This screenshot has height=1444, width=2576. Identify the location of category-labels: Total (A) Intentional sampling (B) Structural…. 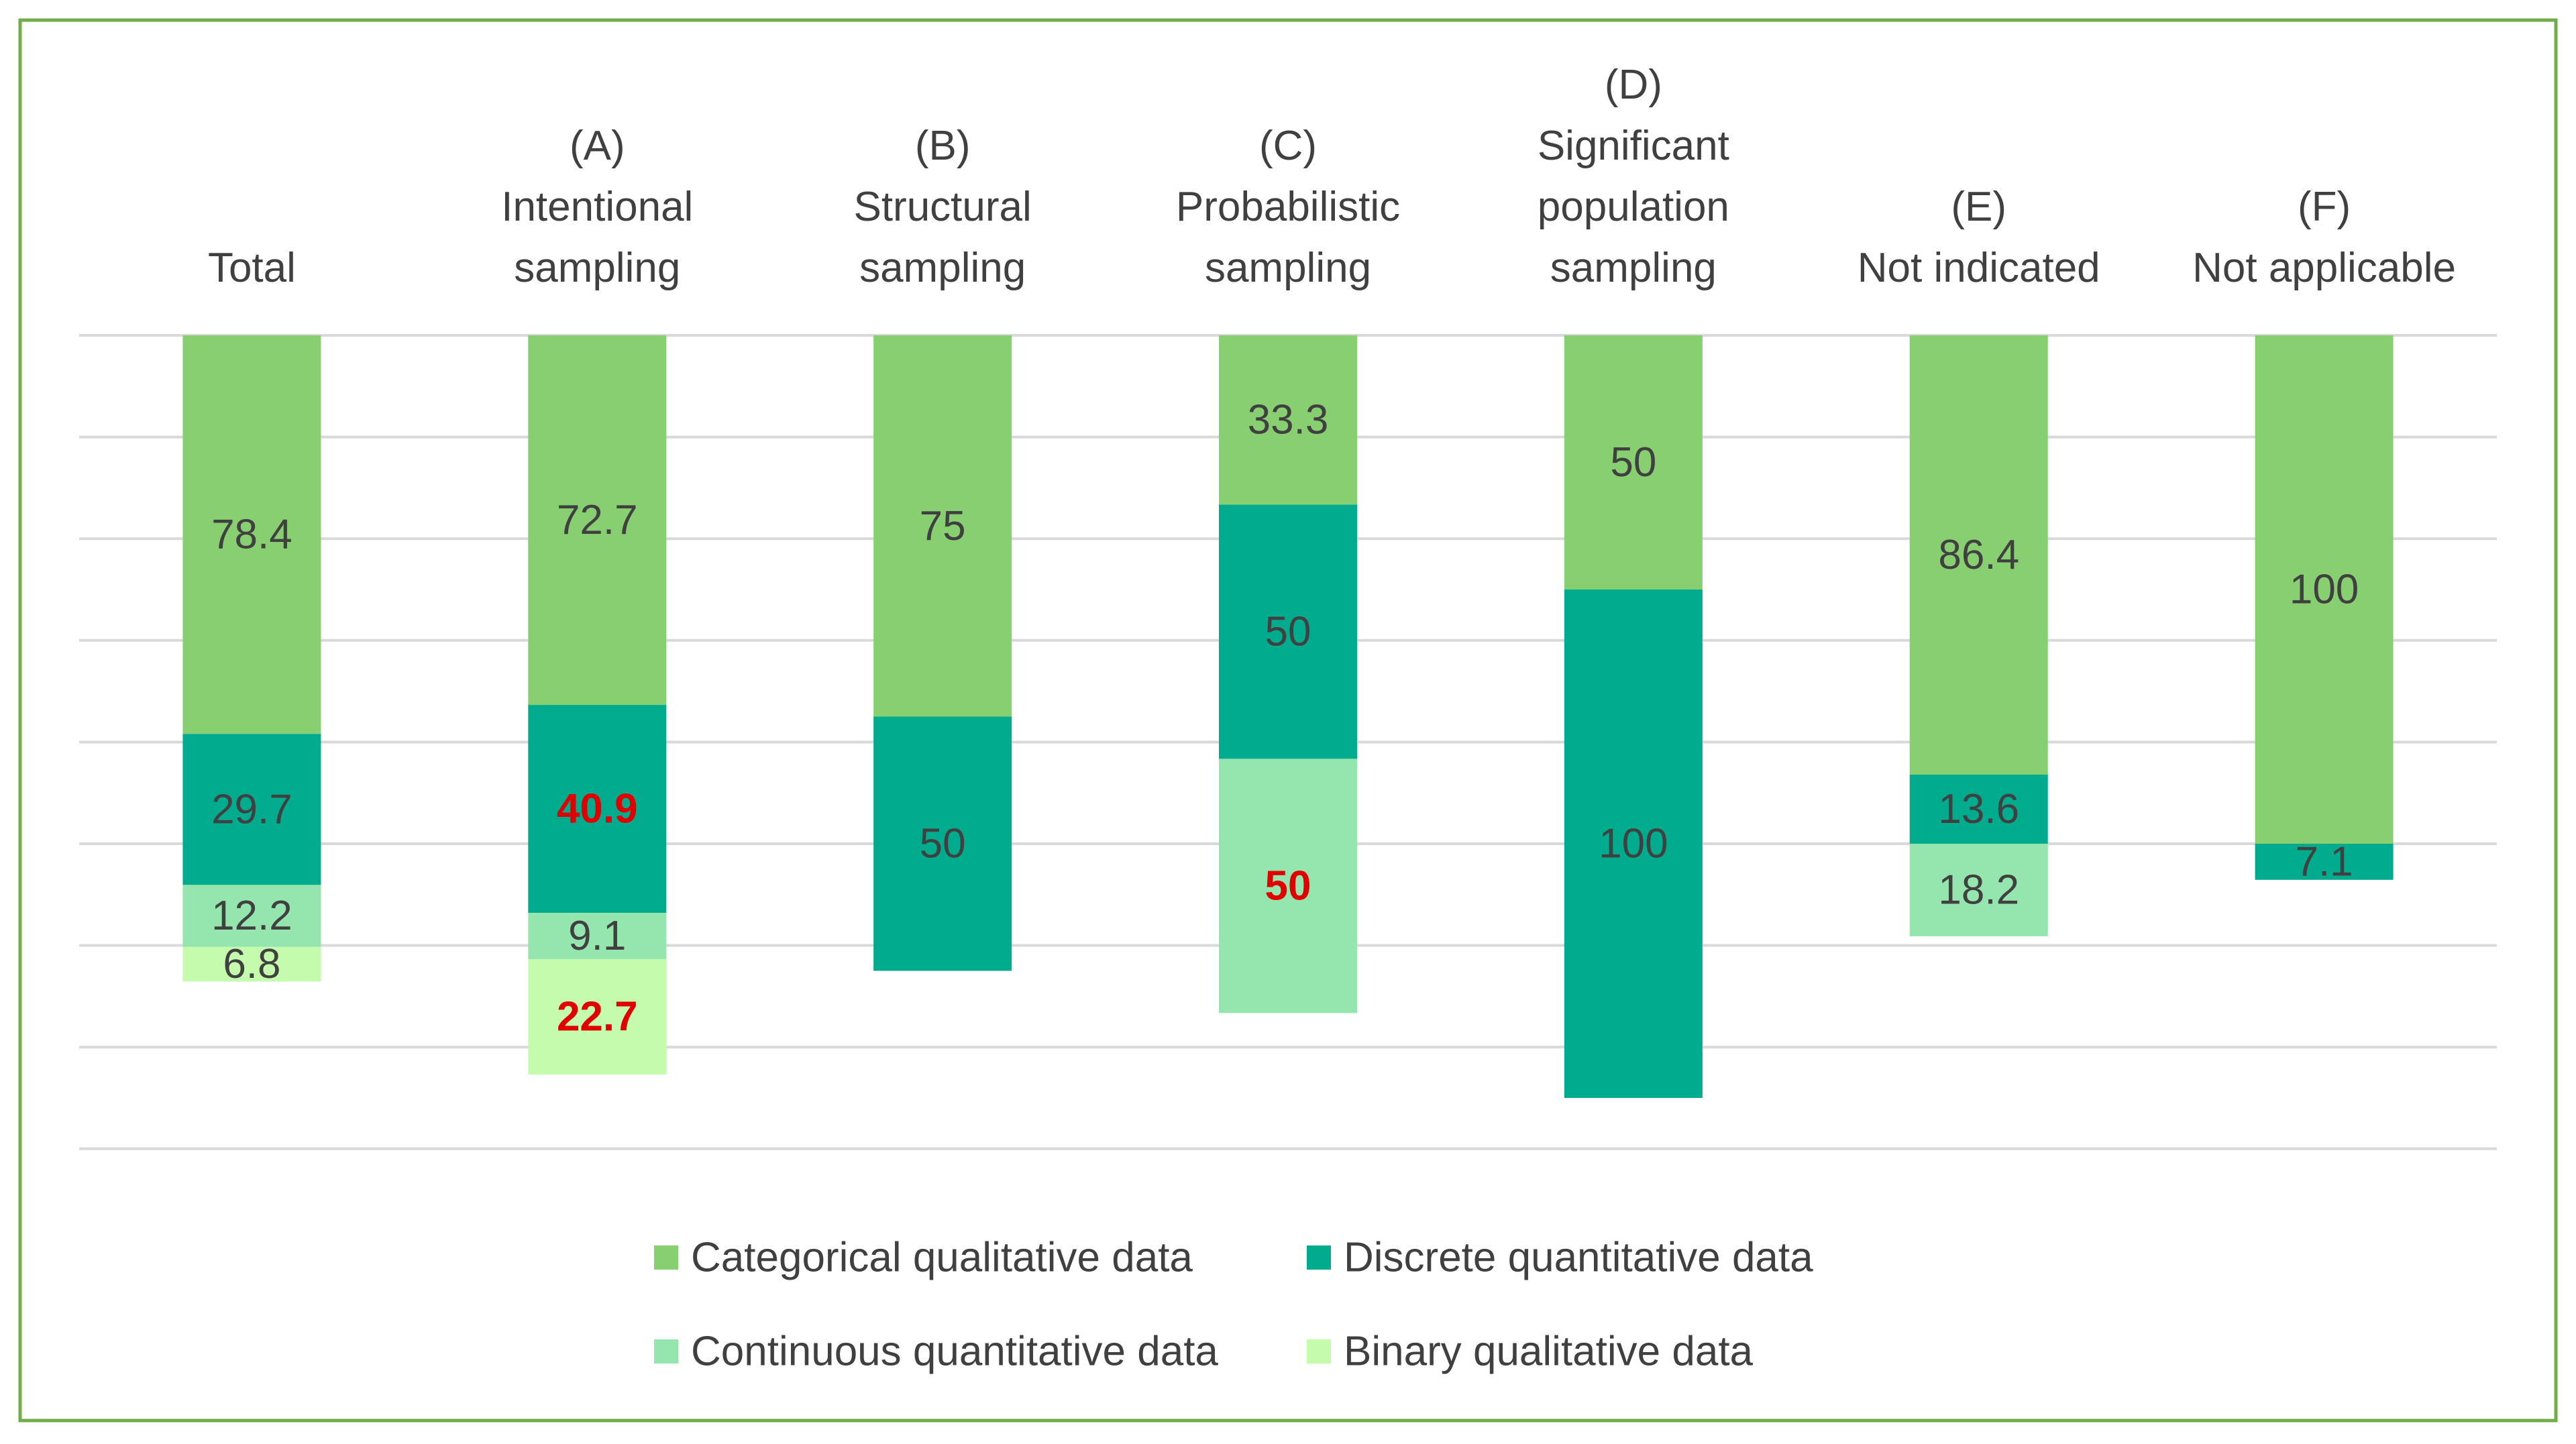
(1332, 176).